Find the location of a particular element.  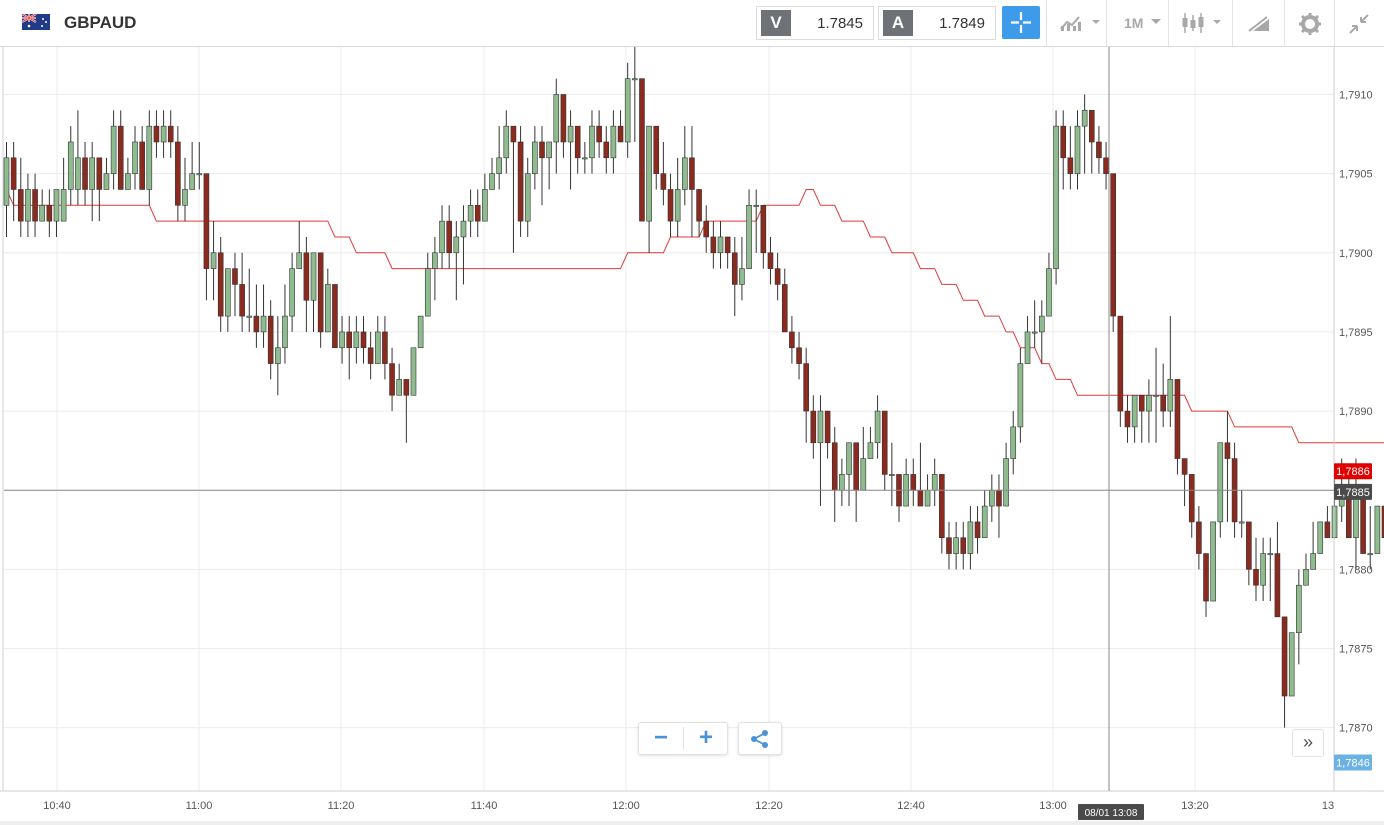

last-price-tag-bg is located at coordinates (1353, 471).